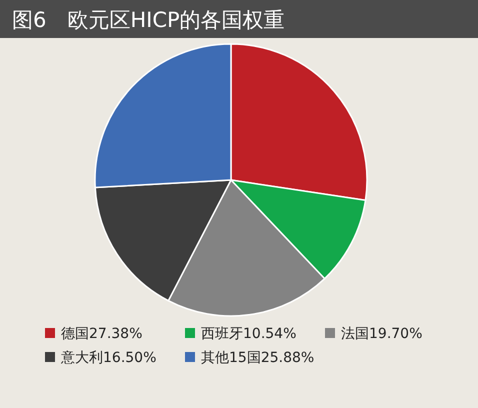 Image resolution: width=478 pixels, height=408 pixels. I want to click on chart-title: 图6 欧元区HICP的各国权重, so click(148, 20).